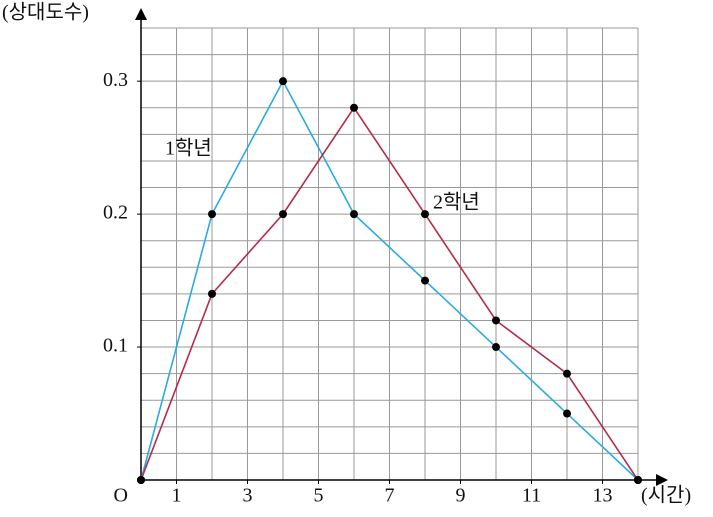  I want to click on y-axis-label: (상대도수), so click(45, 12).